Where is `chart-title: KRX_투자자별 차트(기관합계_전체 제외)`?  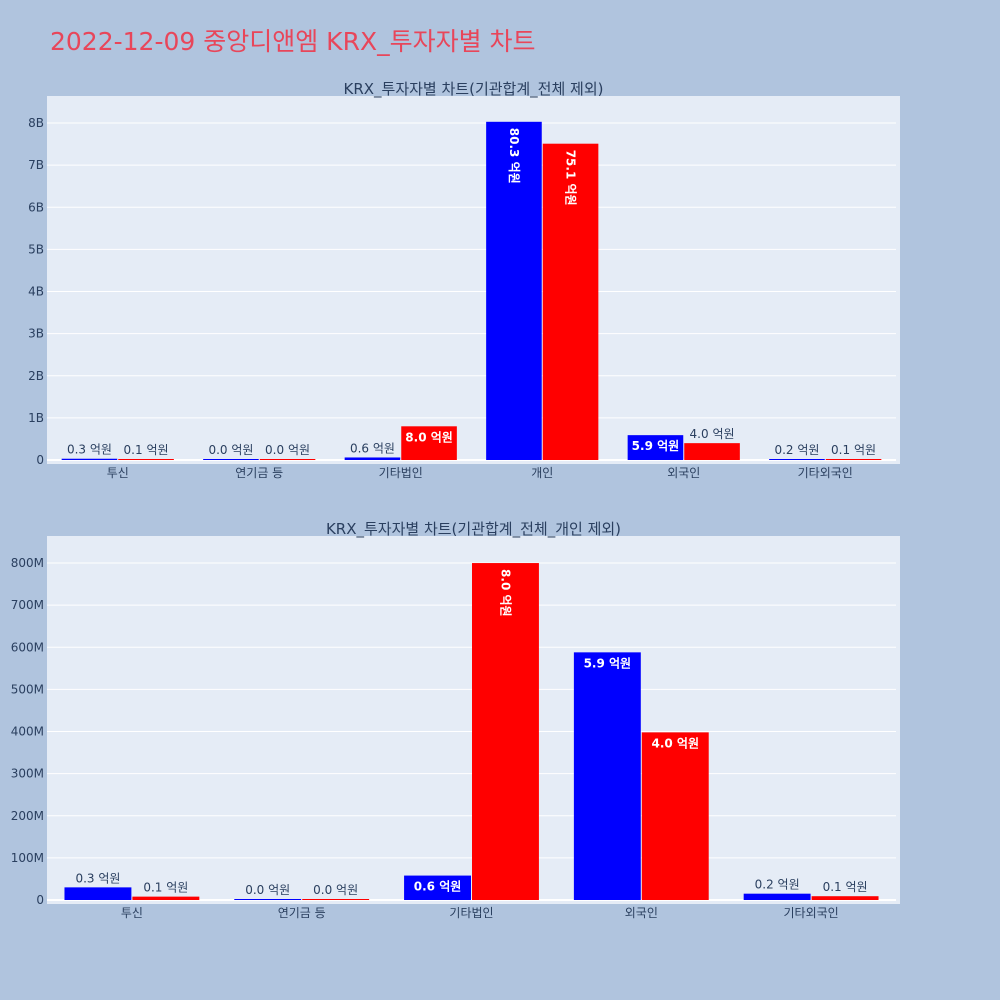
chart-title: KRX_투자자별 차트(기관합계_전체 제외) is located at coordinates (474, 89).